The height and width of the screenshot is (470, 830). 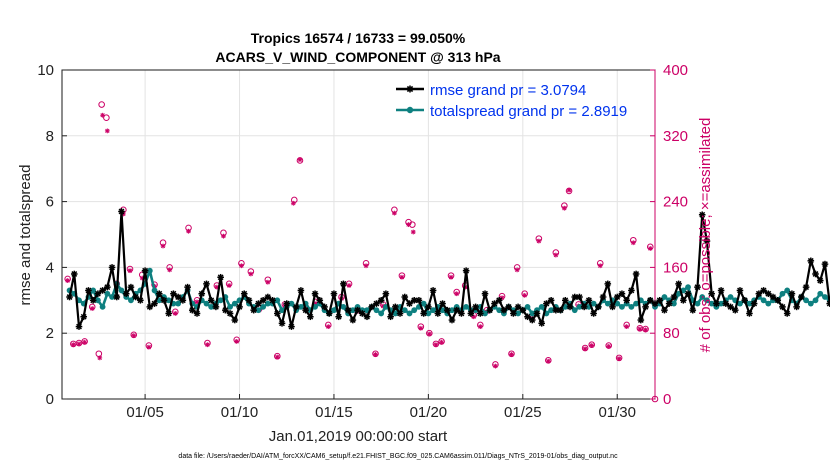 I want to click on y-right-tick-label: 0, so click(x=667, y=399).